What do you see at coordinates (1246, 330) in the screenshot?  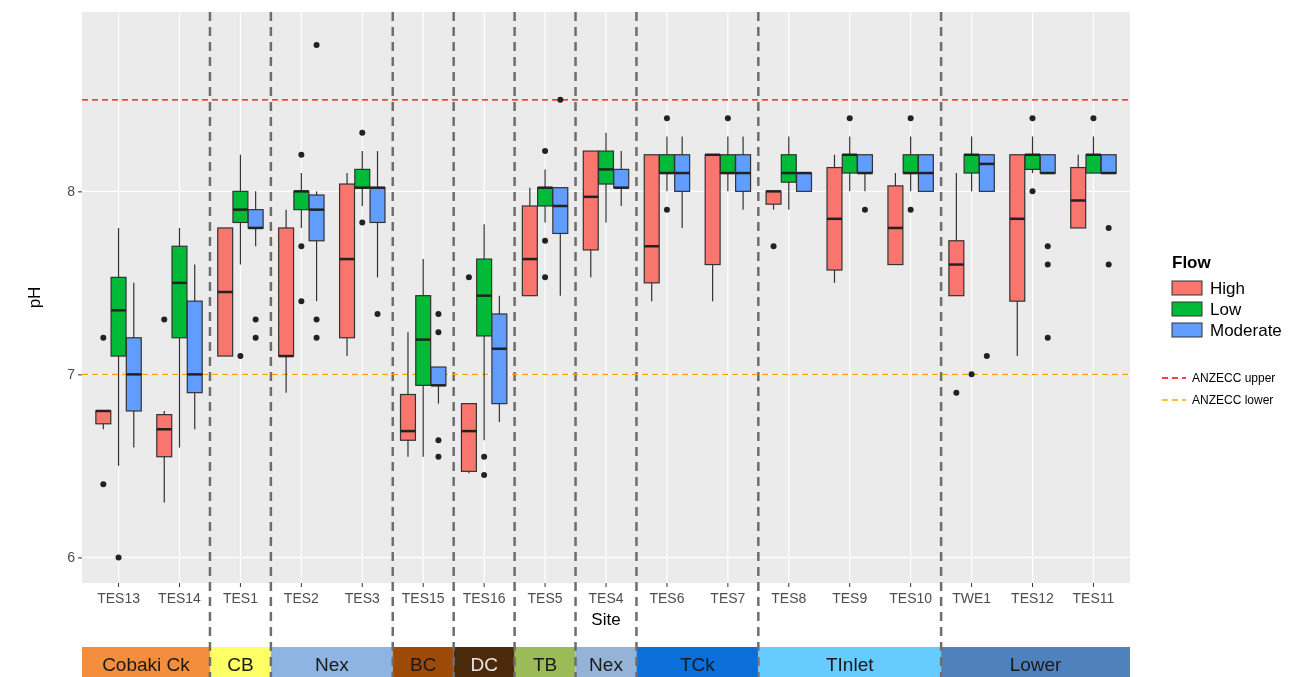 I see `legend-label: Moderate` at bounding box center [1246, 330].